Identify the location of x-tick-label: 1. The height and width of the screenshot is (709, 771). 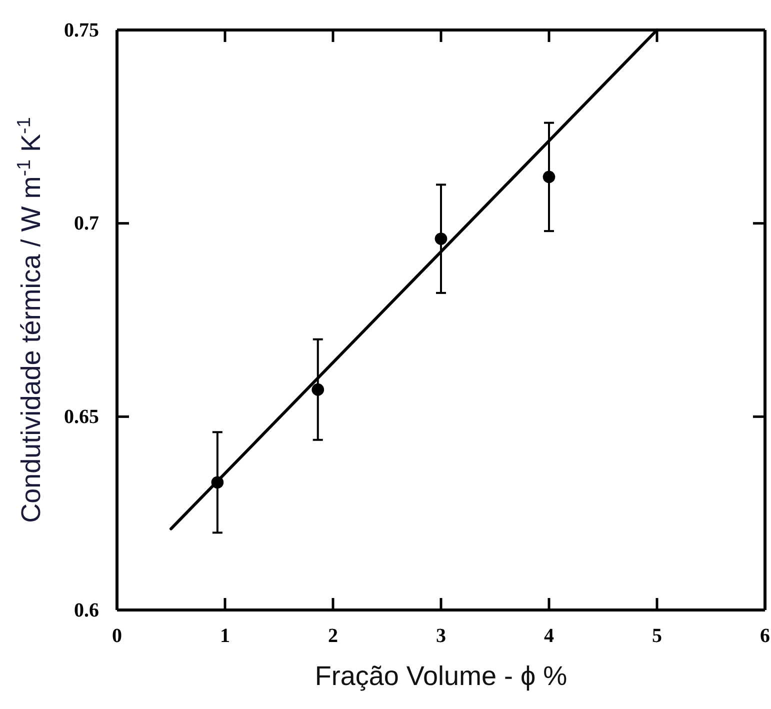
(225, 636).